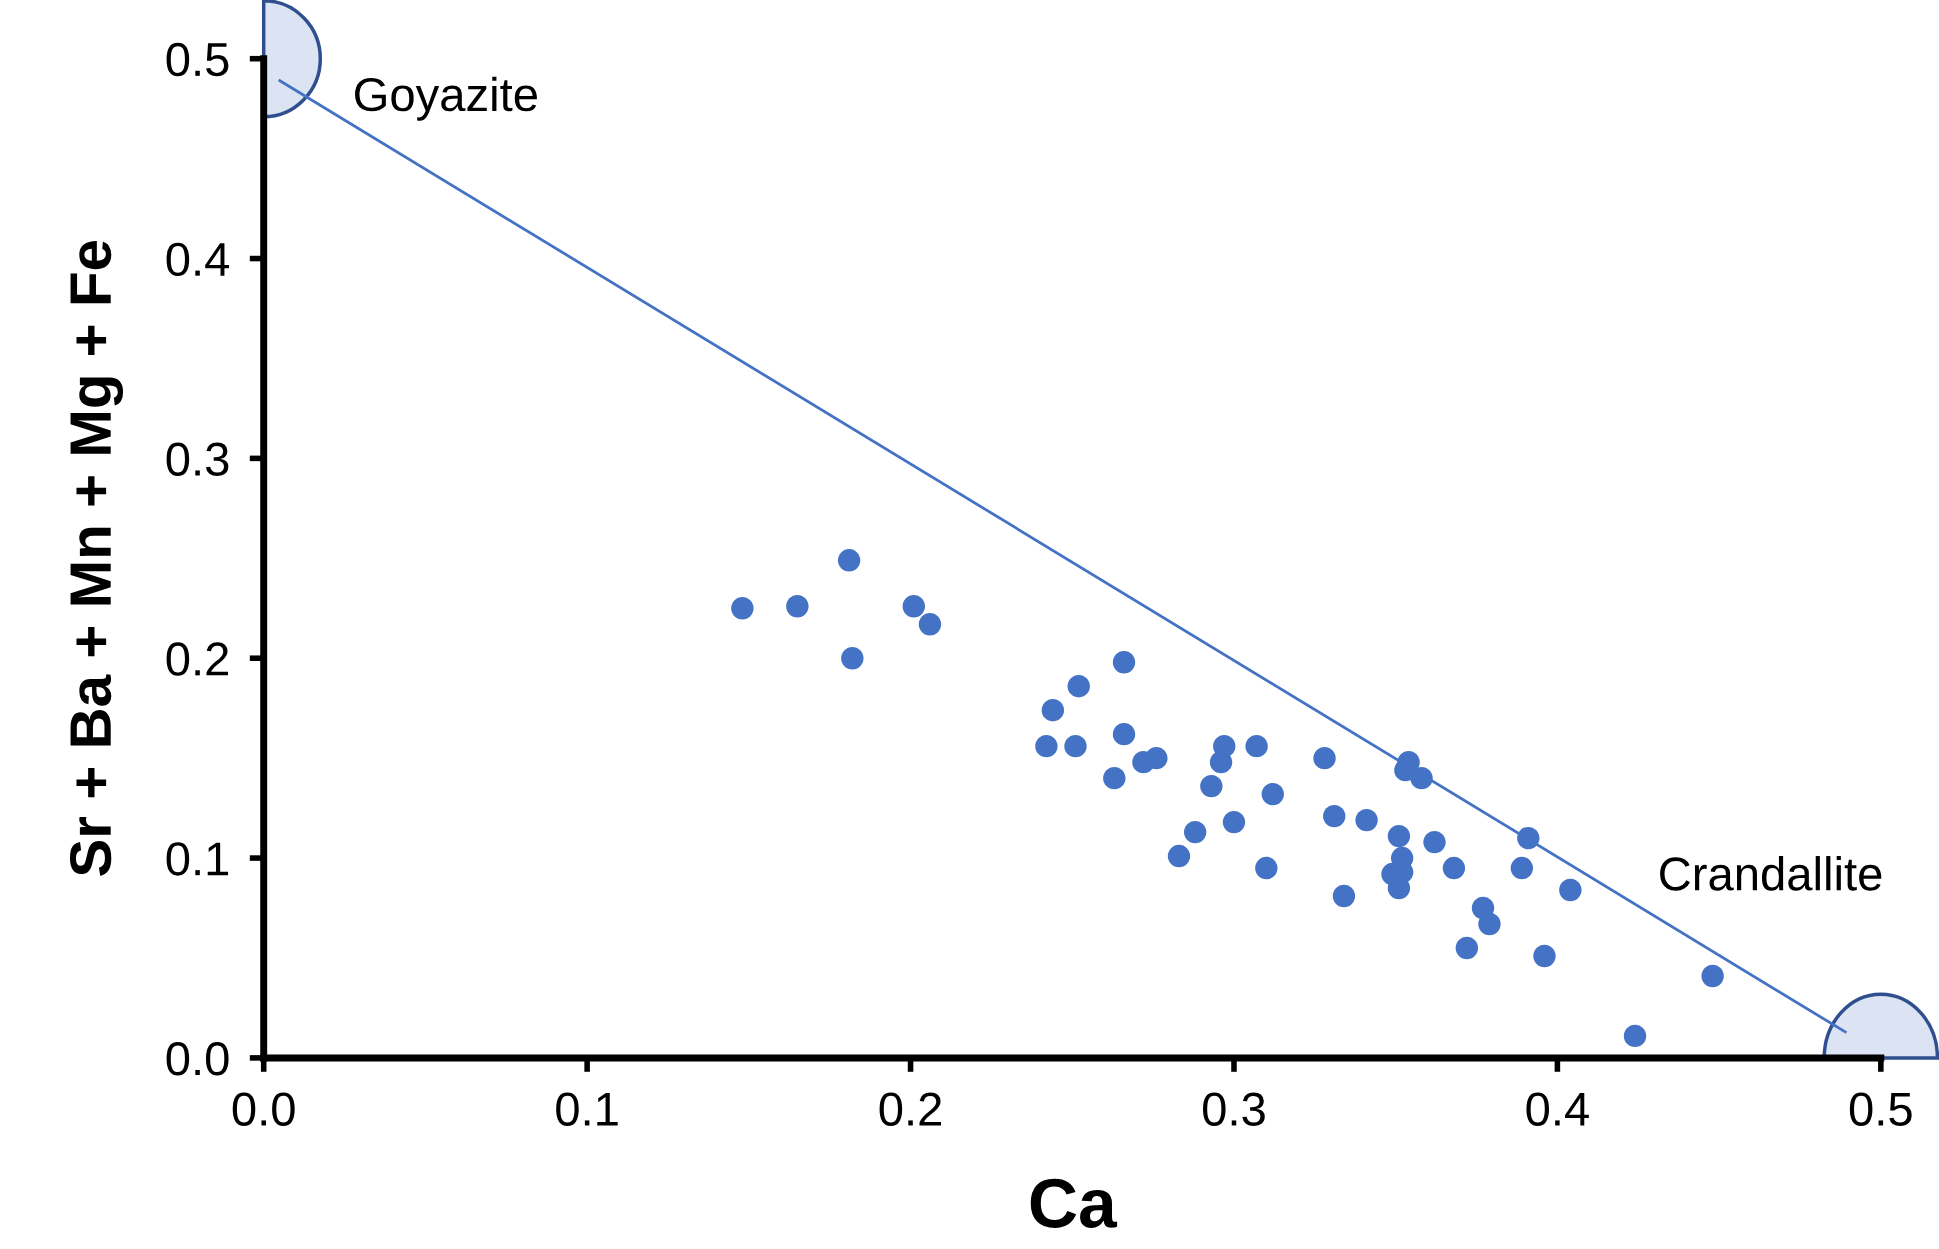 Image resolution: width=1939 pixels, height=1249 pixels. What do you see at coordinates (197, 59) in the screenshot?
I see `y-tick-label: 0.5` at bounding box center [197, 59].